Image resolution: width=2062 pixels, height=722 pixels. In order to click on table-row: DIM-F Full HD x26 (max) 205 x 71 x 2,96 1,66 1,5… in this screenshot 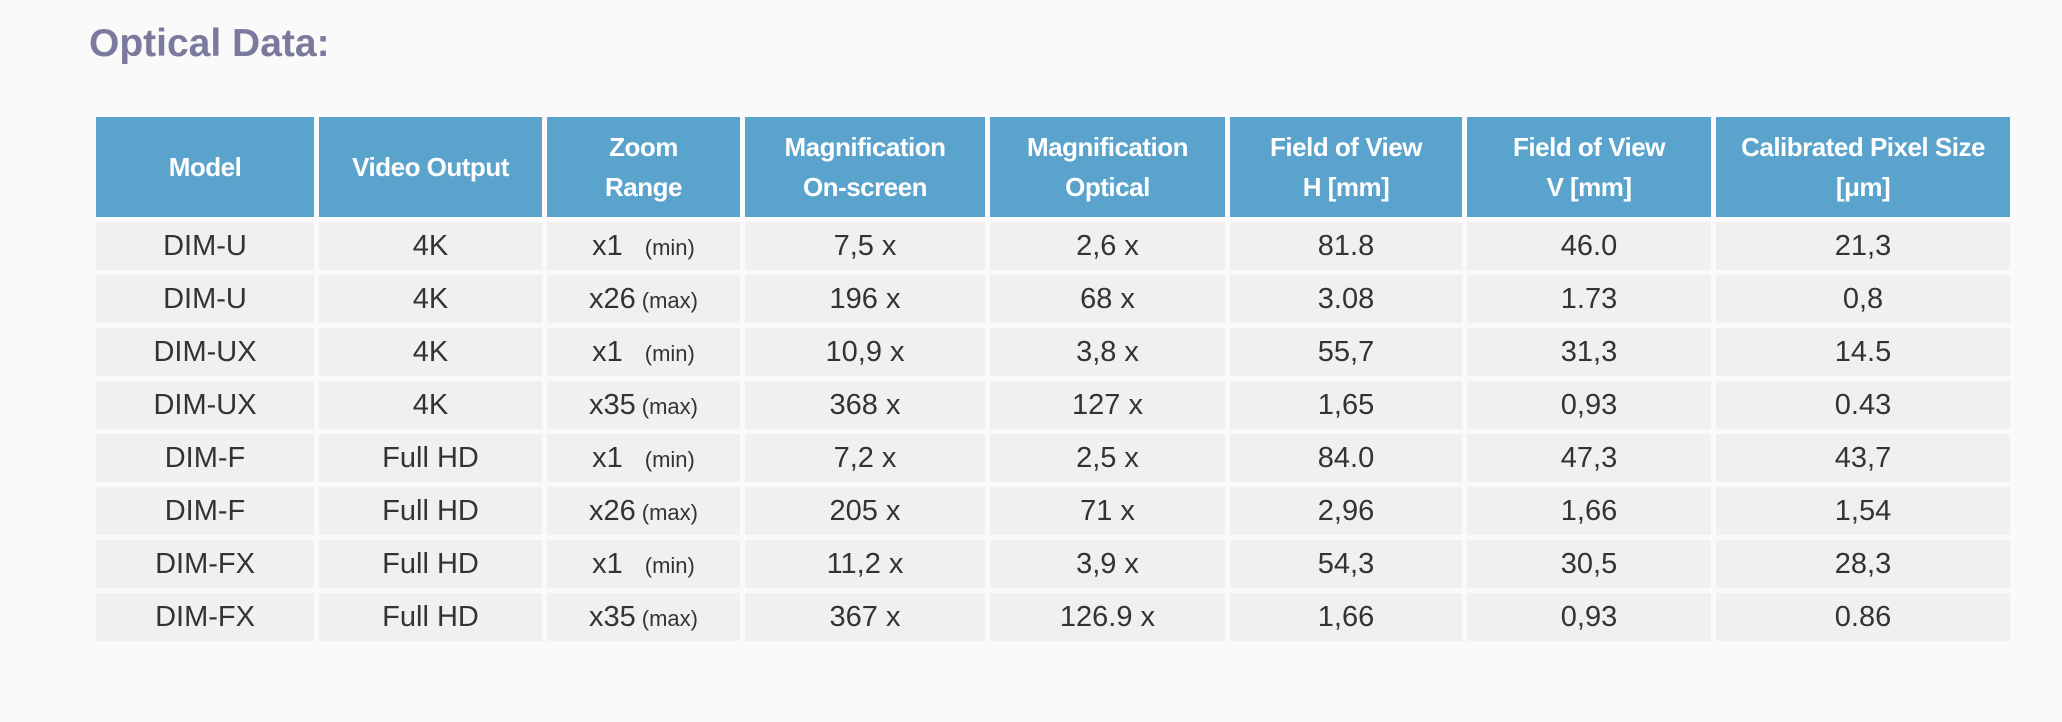, I will do `click(1053, 511)`.